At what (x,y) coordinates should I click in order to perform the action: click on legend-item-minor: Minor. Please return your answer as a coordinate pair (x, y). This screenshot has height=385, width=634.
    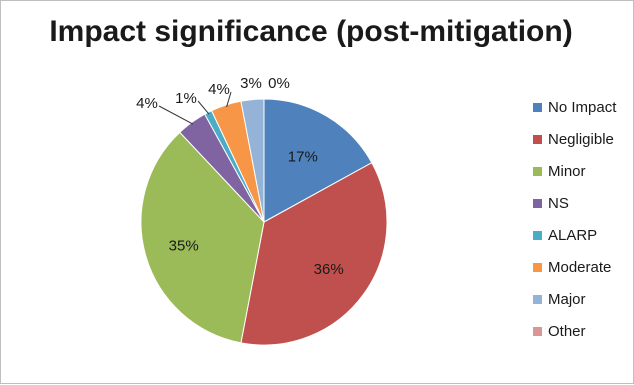
    Looking at the image, I should click on (574, 171).